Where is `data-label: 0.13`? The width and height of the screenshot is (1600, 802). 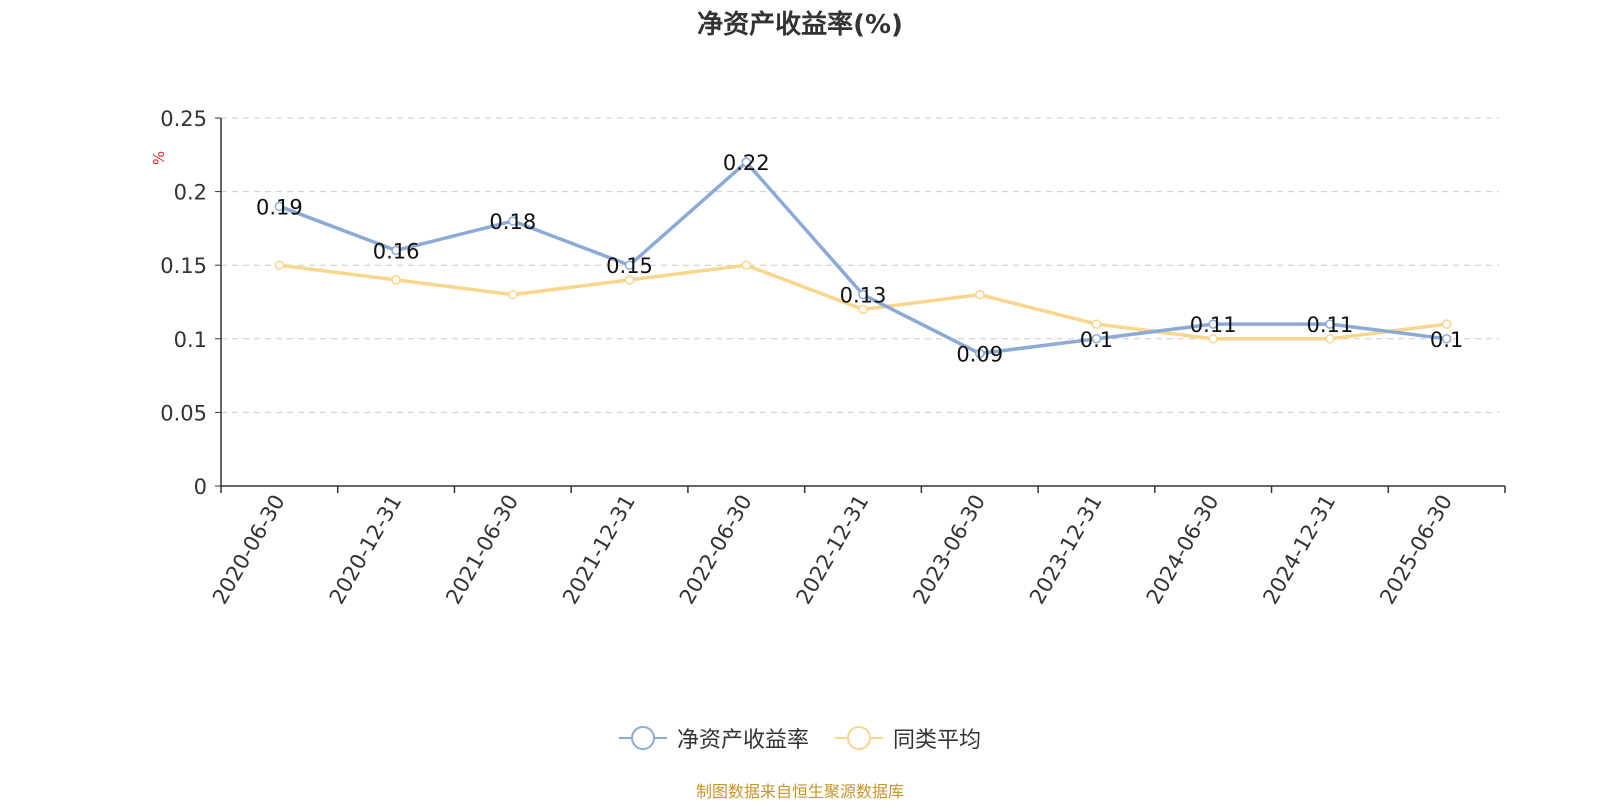 data-label: 0.13 is located at coordinates (863, 296).